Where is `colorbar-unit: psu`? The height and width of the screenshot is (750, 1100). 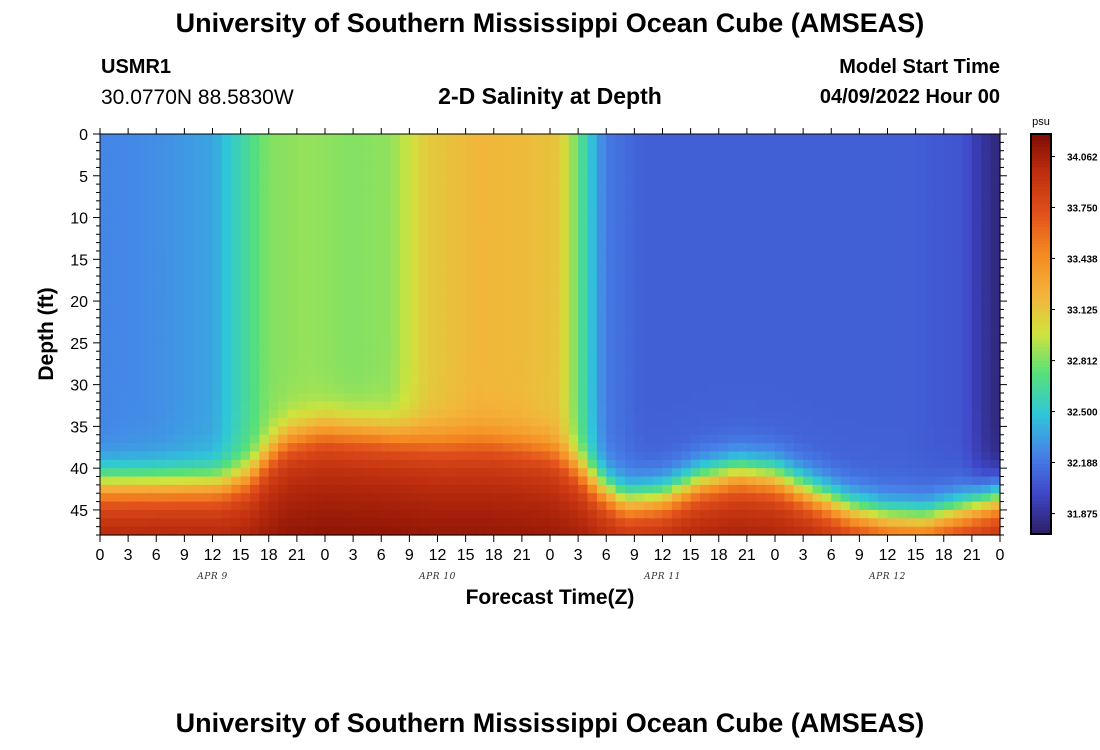 colorbar-unit: psu is located at coordinates (1041, 122).